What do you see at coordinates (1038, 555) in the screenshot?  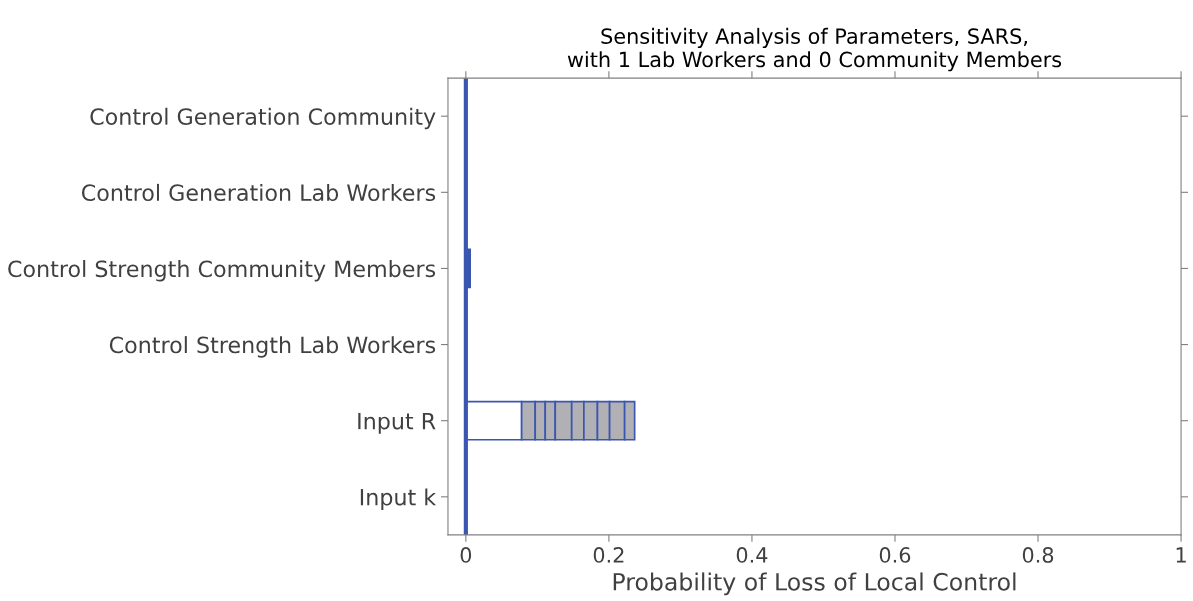 I see `x-tick-label: 0.8` at bounding box center [1038, 555].